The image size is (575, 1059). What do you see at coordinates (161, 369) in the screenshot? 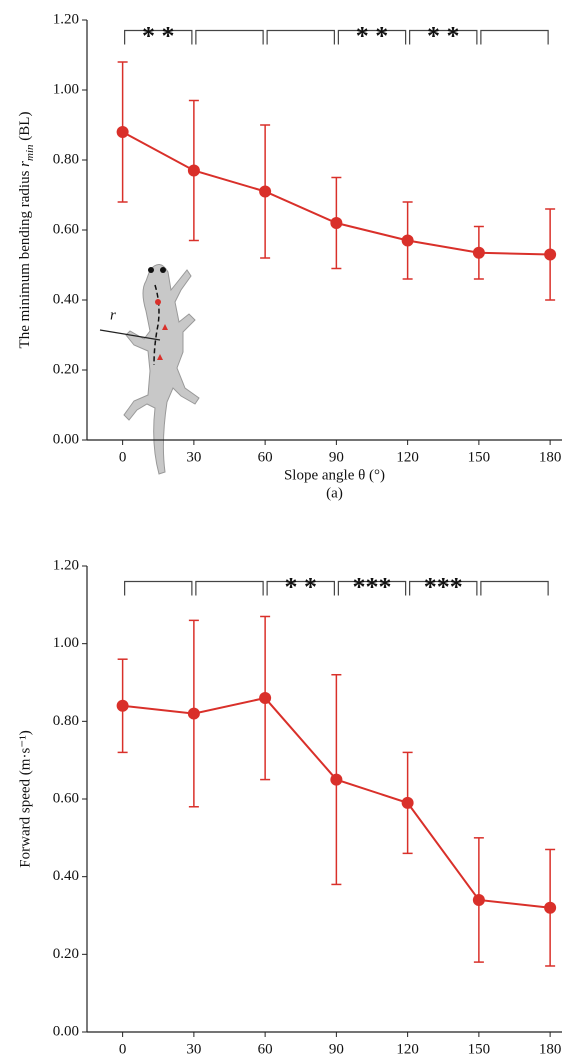
I see `gecko-body` at bounding box center [161, 369].